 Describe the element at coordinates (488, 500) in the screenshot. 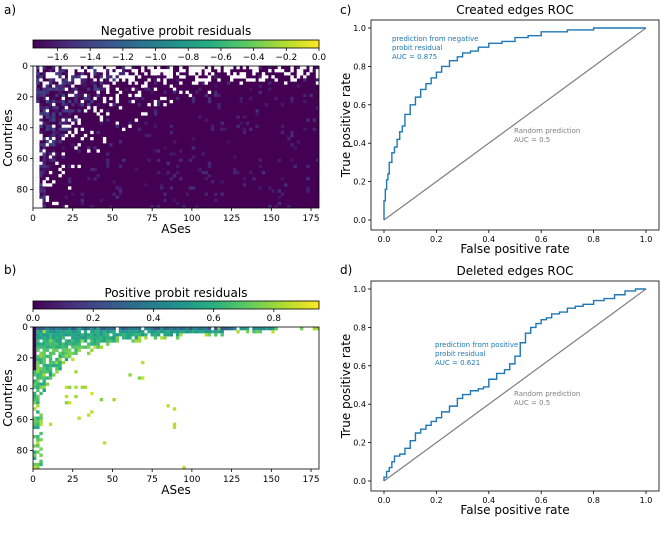

I see `x-tick-label: 0.4` at that location.